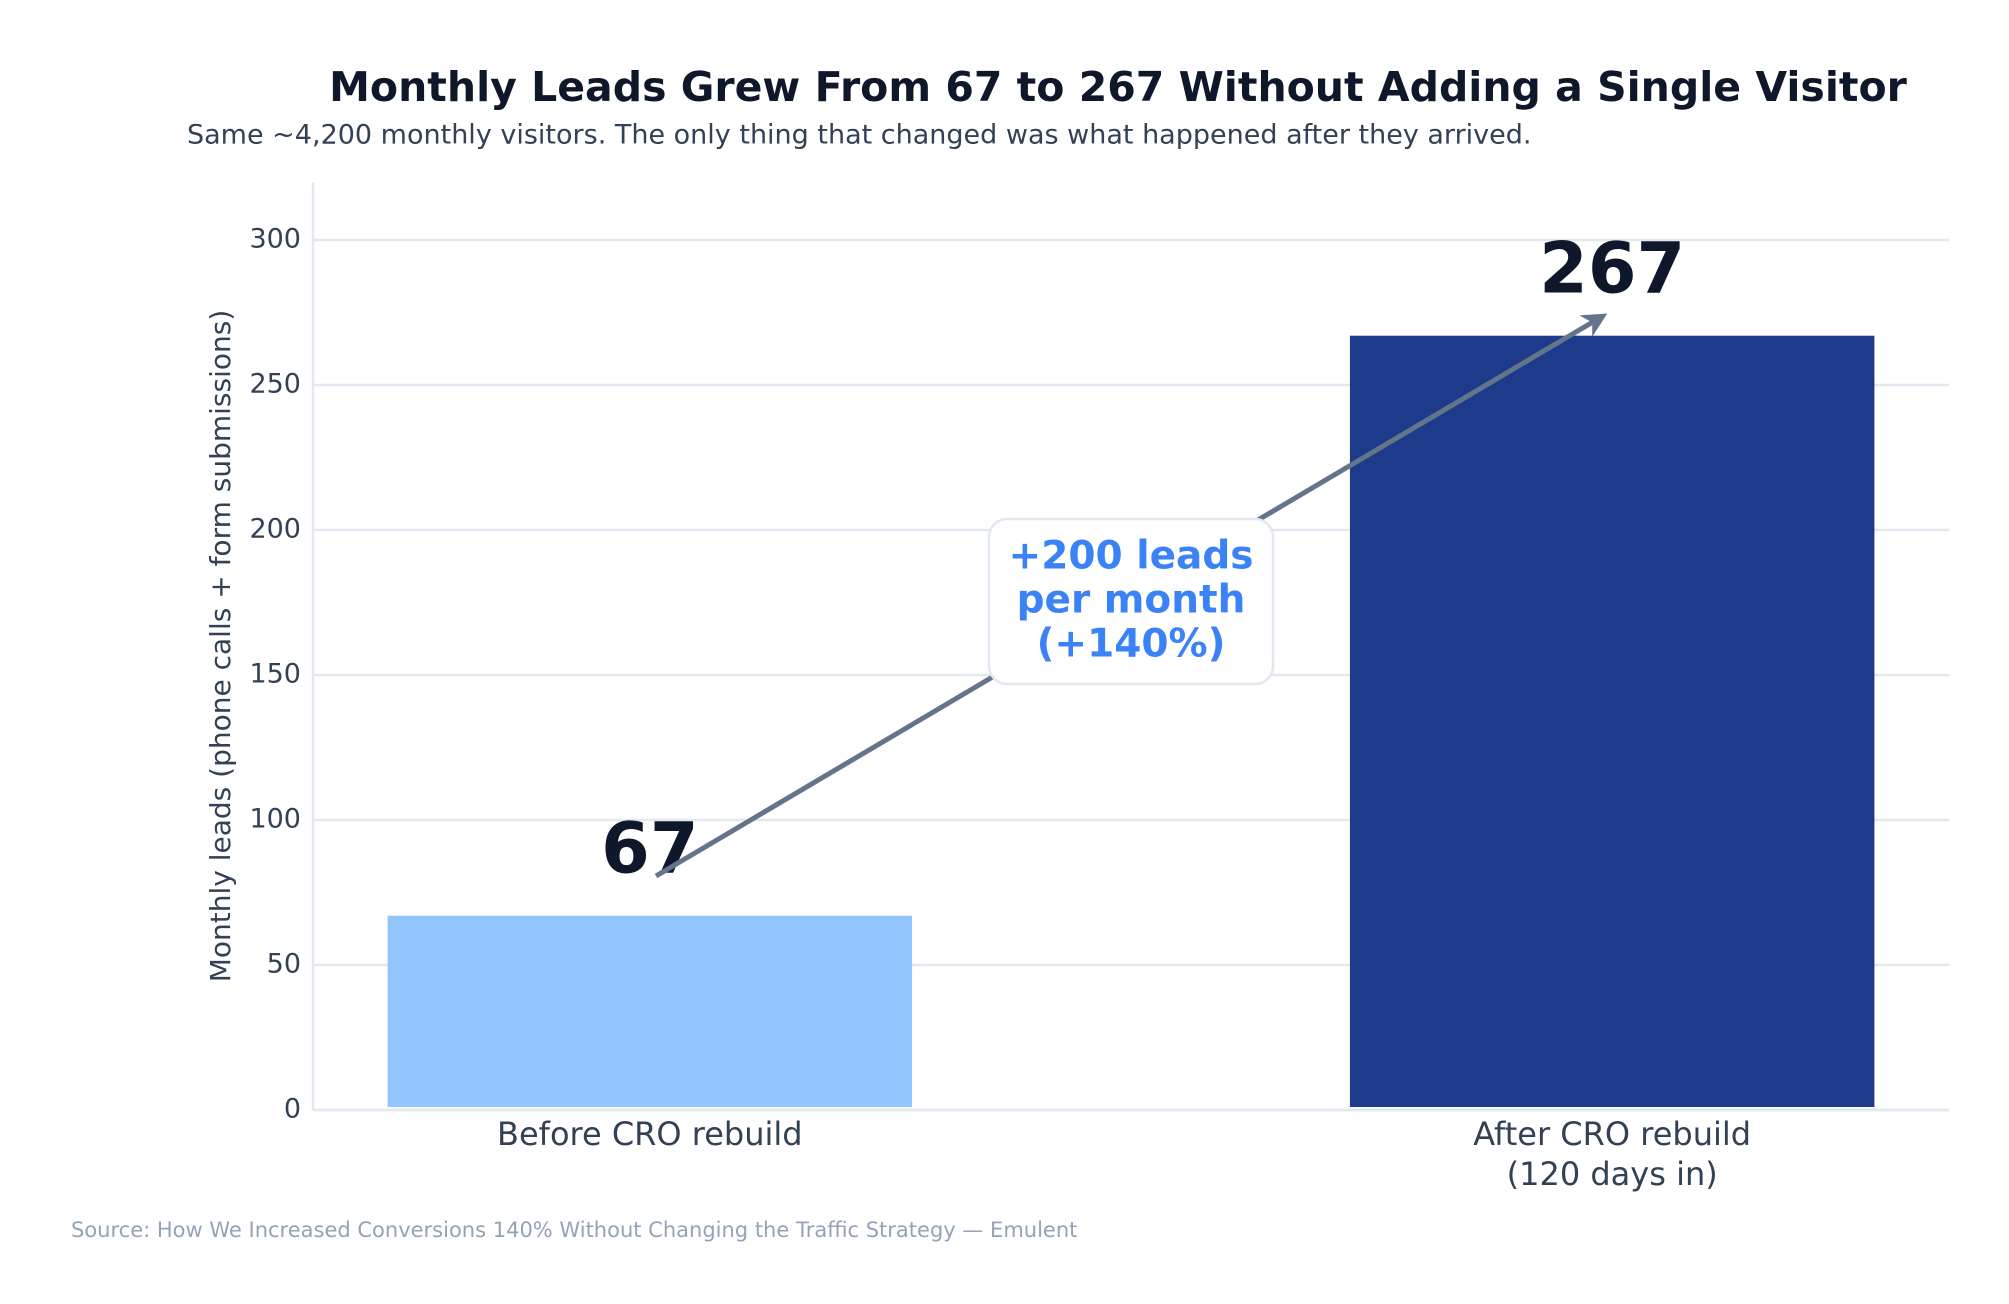 The image size is (2009, 1304). Describe the element at coordinates (1131, 644) in the screenshot. I see `annotation-text: (+140%)` at that location.